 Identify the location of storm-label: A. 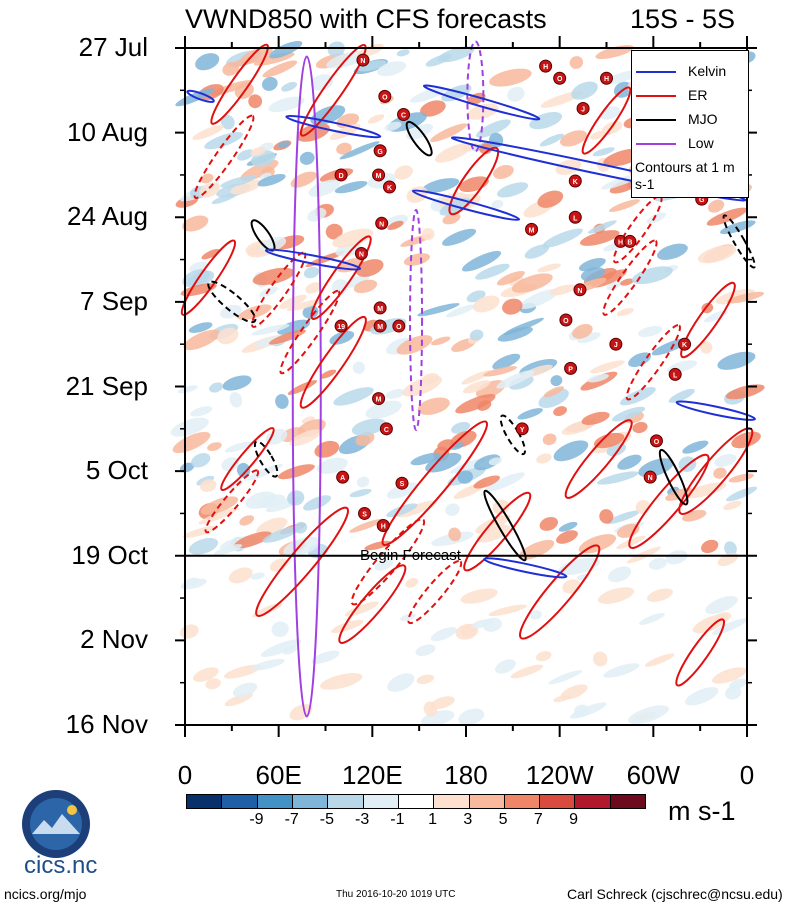
(342, 478).